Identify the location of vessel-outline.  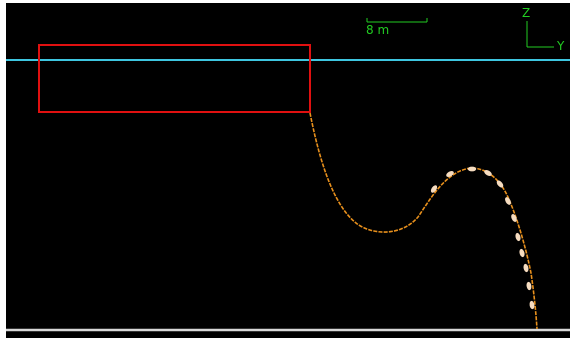
(174, 78).